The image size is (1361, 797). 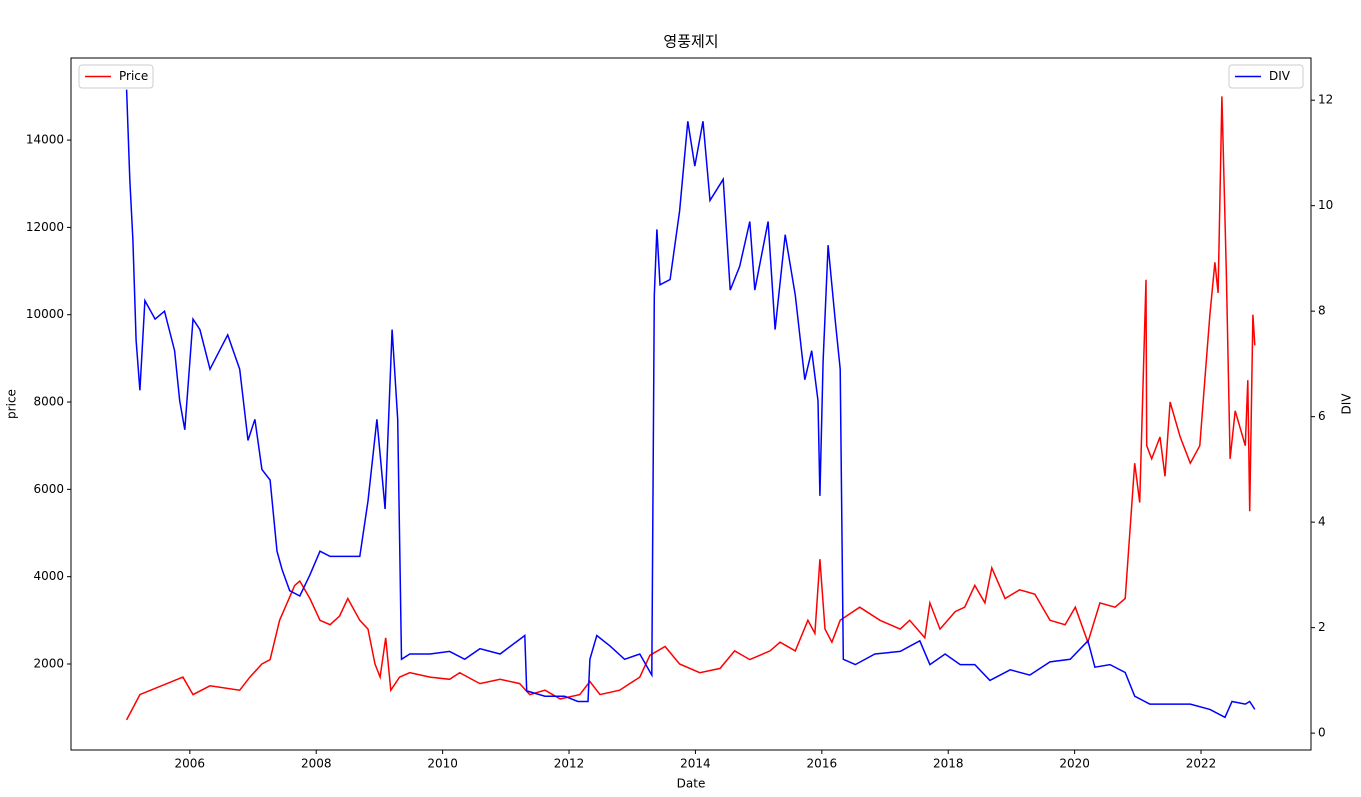 I want to click on y-tick-label: 4000, so click(x=48, y=576).